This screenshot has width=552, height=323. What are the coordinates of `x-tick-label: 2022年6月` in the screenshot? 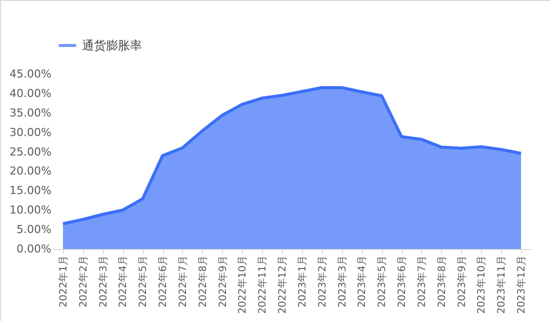 It's located at (163, 282).